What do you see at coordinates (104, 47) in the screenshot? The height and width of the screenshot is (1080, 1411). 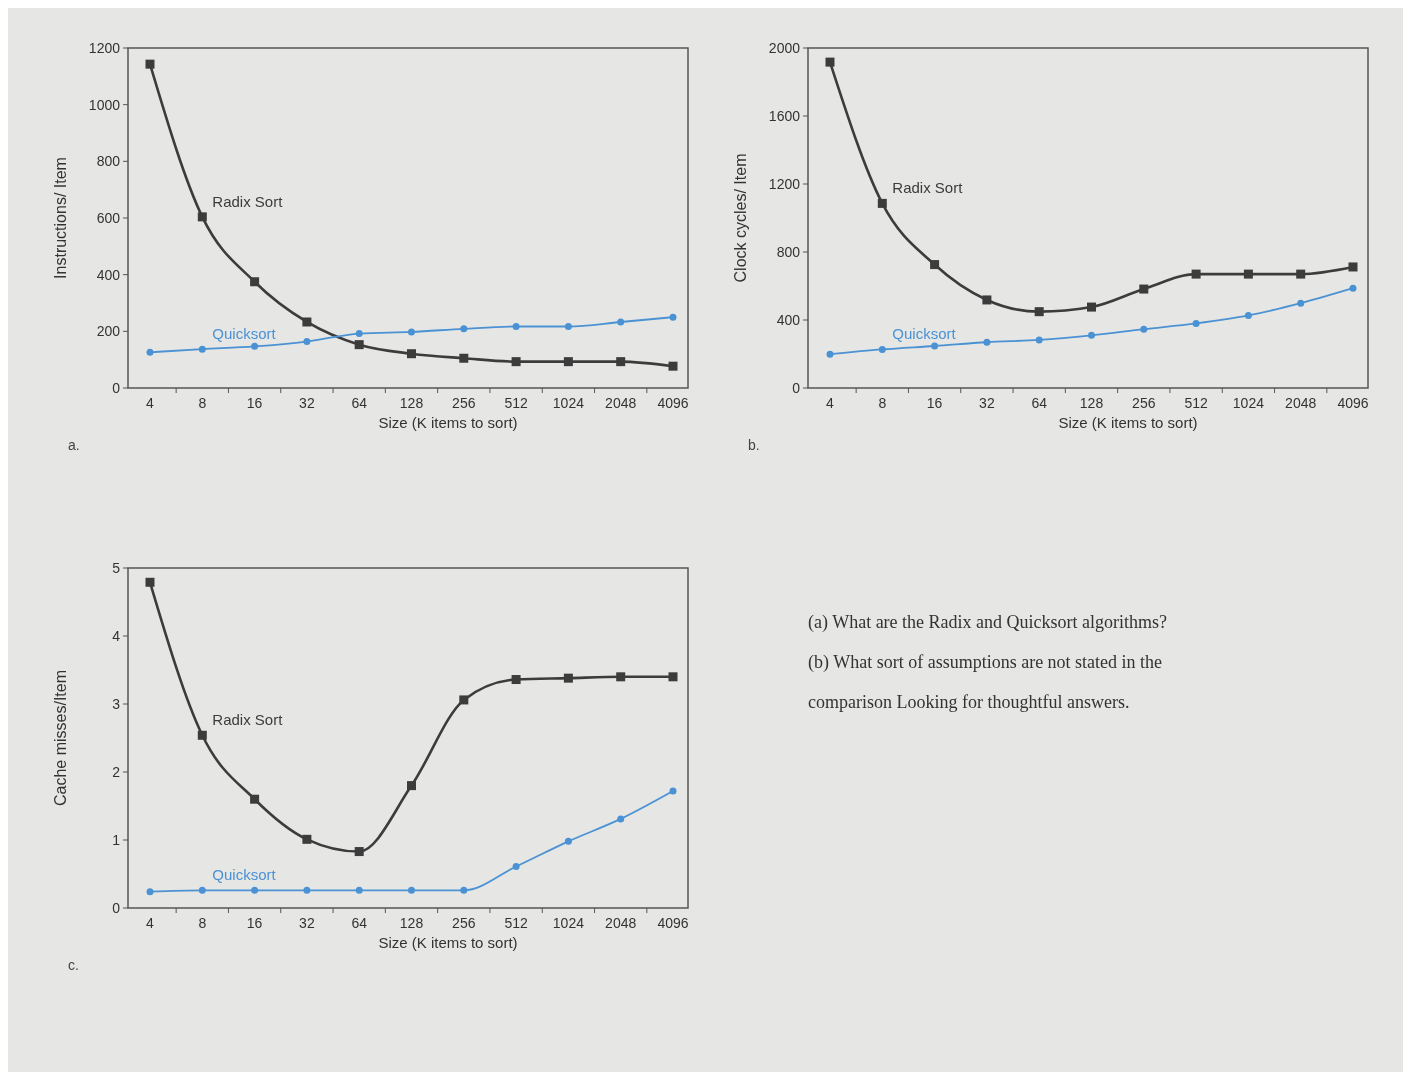 I see `y-tick-label: 1200` at bounding box center [104, 47].